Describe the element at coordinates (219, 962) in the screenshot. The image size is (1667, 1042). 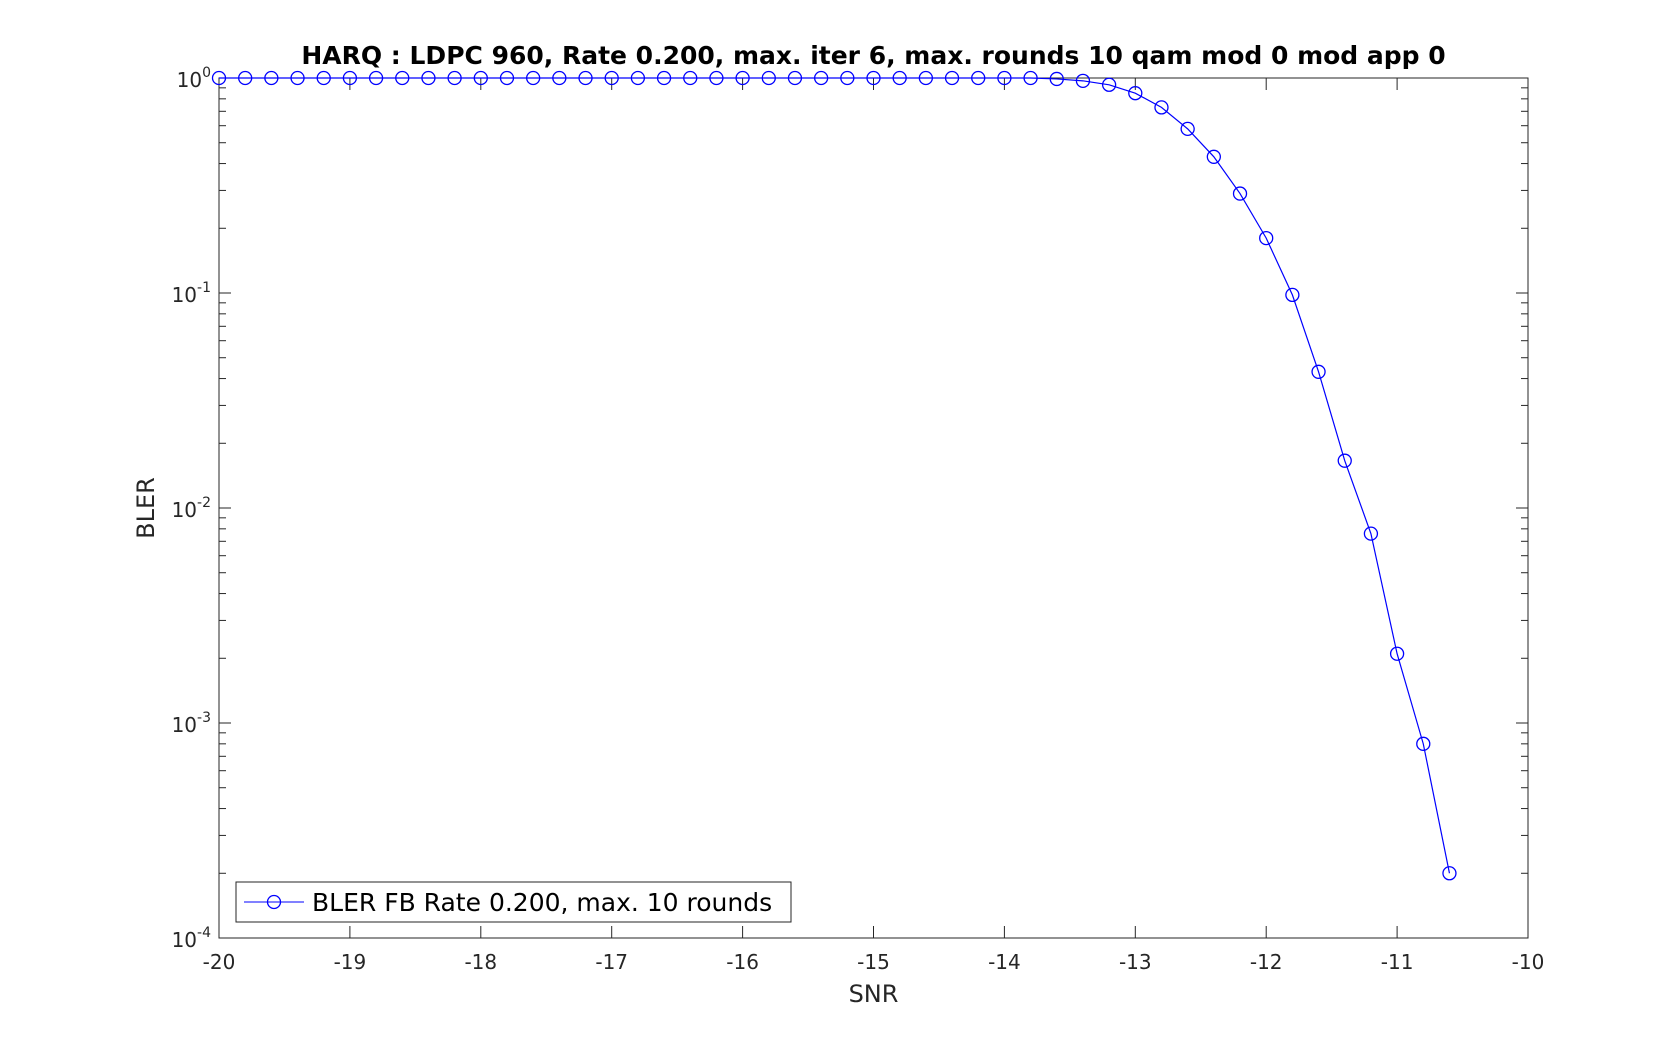
I see `x-tick-label: -20` at that location.